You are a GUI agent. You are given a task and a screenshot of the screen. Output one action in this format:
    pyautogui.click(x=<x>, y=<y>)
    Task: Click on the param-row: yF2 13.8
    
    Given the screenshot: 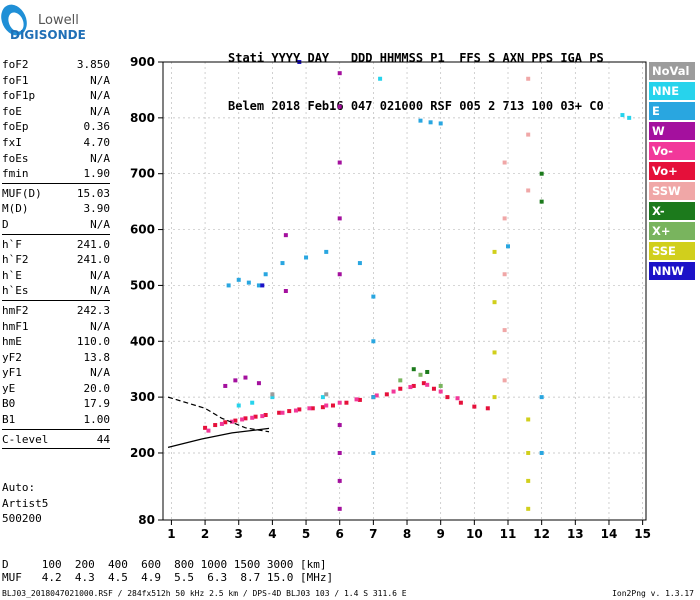 What is the action you would take?
    pyautogui.click(x=56, y=358)
    